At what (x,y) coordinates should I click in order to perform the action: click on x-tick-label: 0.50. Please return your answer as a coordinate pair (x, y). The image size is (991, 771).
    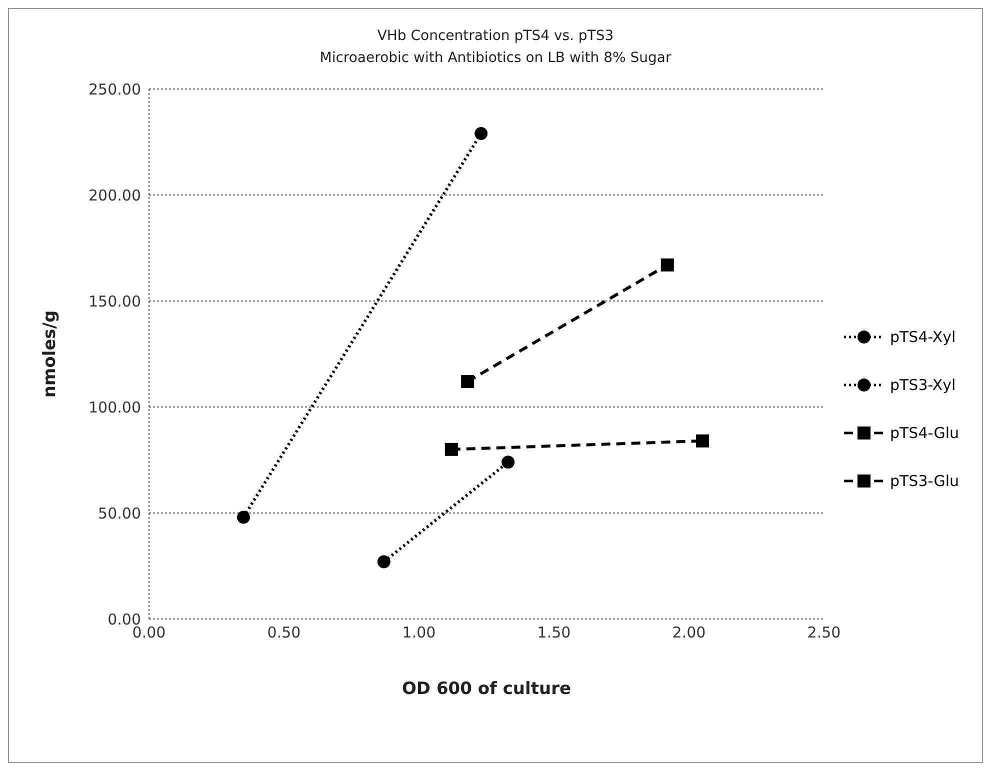
    Looking at the image, I should click on (284, 633).